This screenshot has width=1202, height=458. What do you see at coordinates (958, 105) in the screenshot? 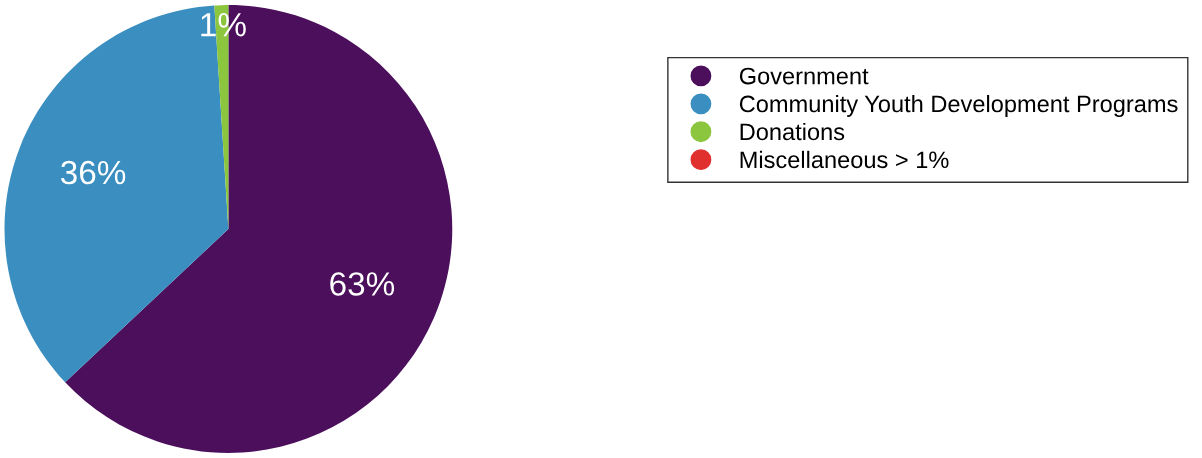
I see `legend-label: Community Youth Development Programs` at bounding box center [958, 105].